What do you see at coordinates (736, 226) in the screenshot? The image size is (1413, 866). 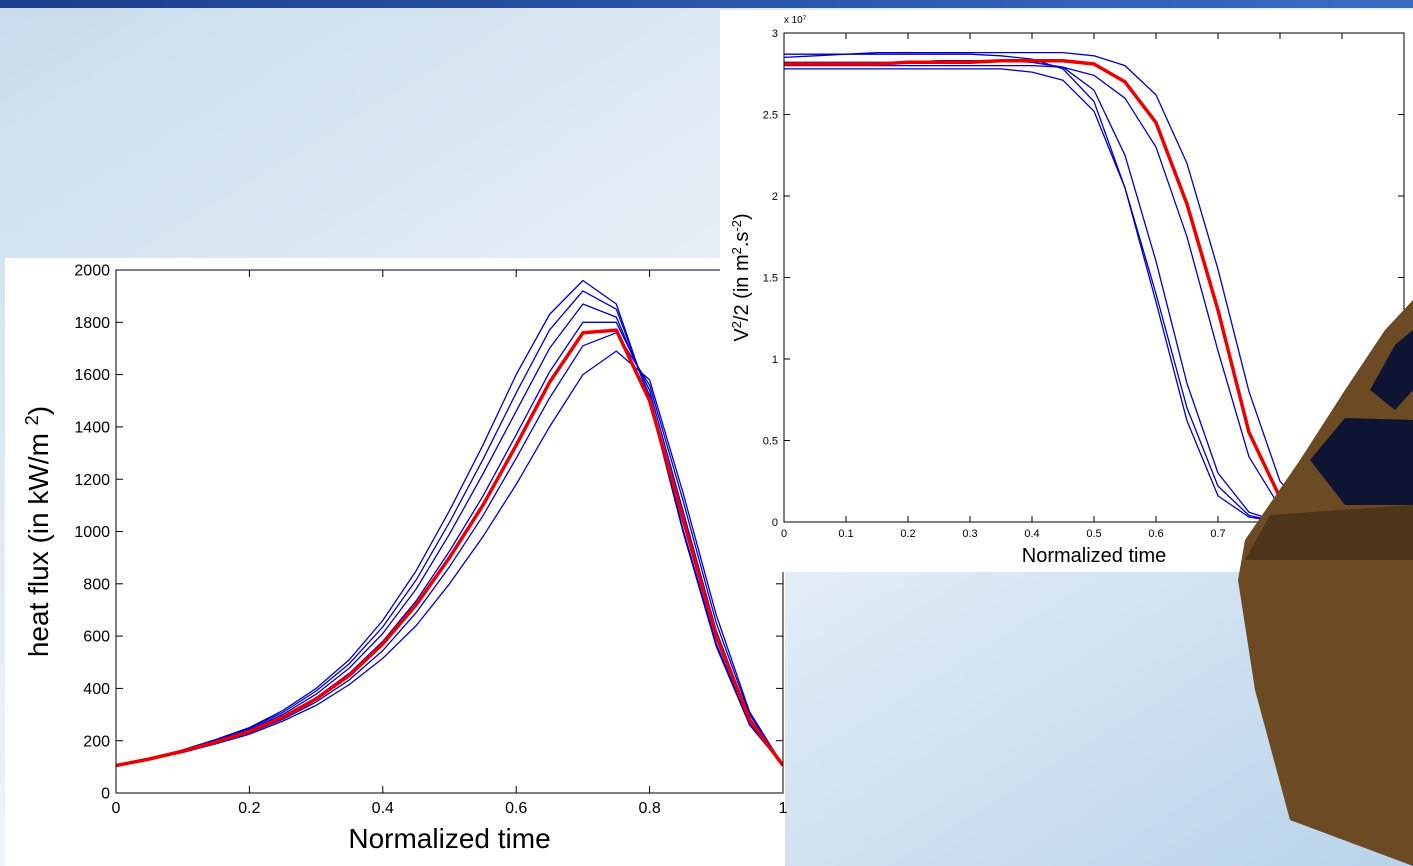 I see `superscript: -2` at bounding box center [736, 226].